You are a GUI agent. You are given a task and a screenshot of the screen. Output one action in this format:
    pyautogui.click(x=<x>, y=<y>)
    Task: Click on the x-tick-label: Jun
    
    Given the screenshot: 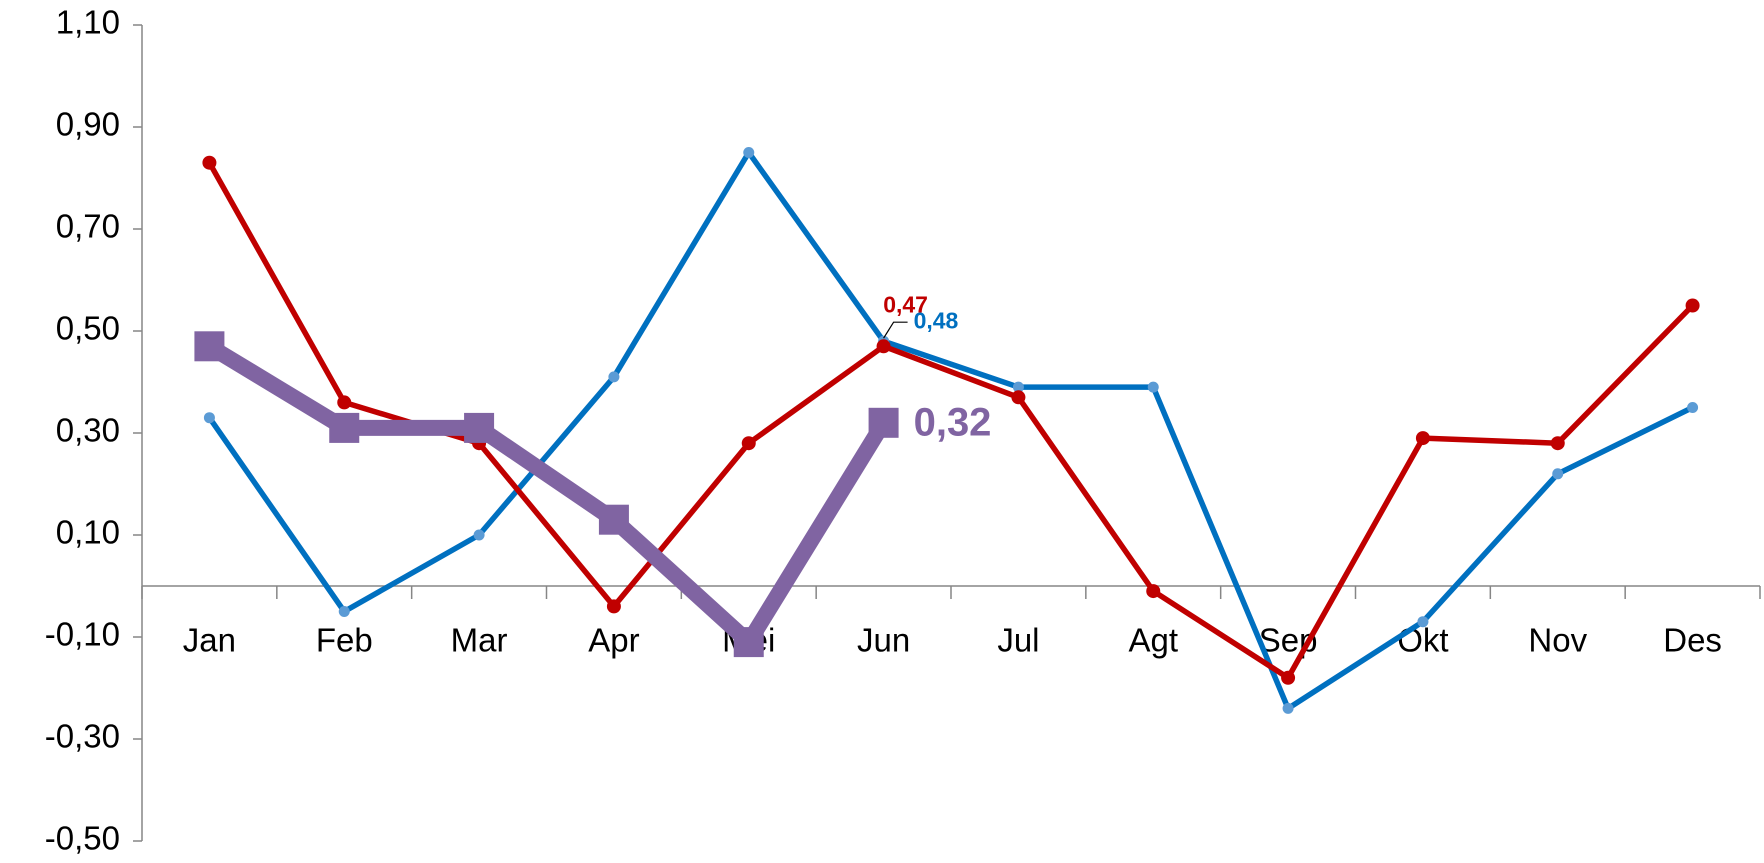 What is the action you would take?
    pyautogui.click(x=883, y=640)
    